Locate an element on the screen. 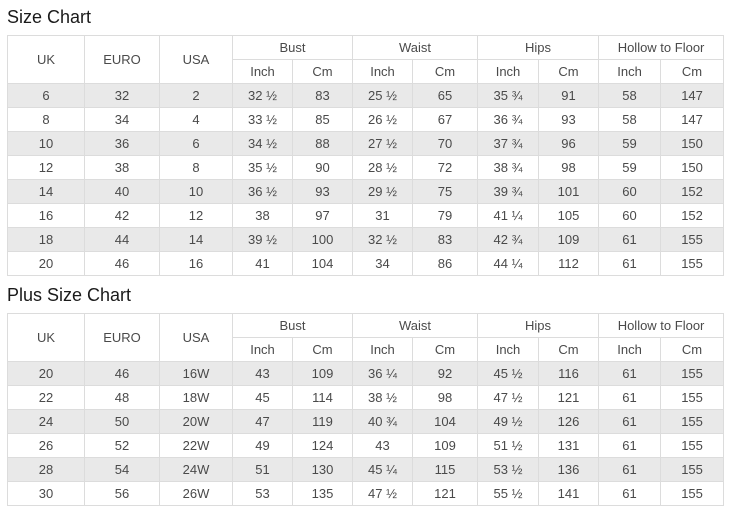 Image resolution: width=730 pixels, height=530 pixels. table-cell: 114 is located at coordinates (322, 397).